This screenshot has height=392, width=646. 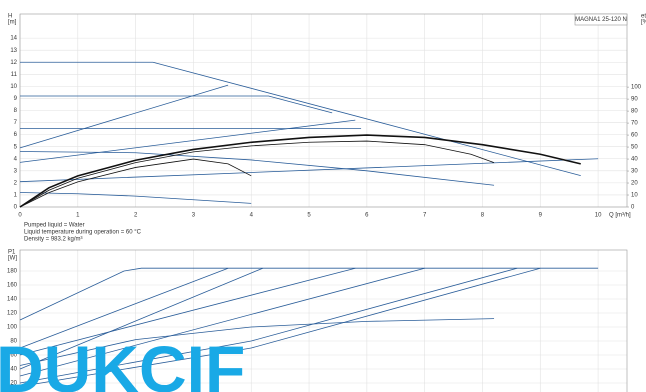 What do you see at coordinates (12, 314) in the screenshot?
I see `y-tick-label: 120` at bounding box center [12, 314].